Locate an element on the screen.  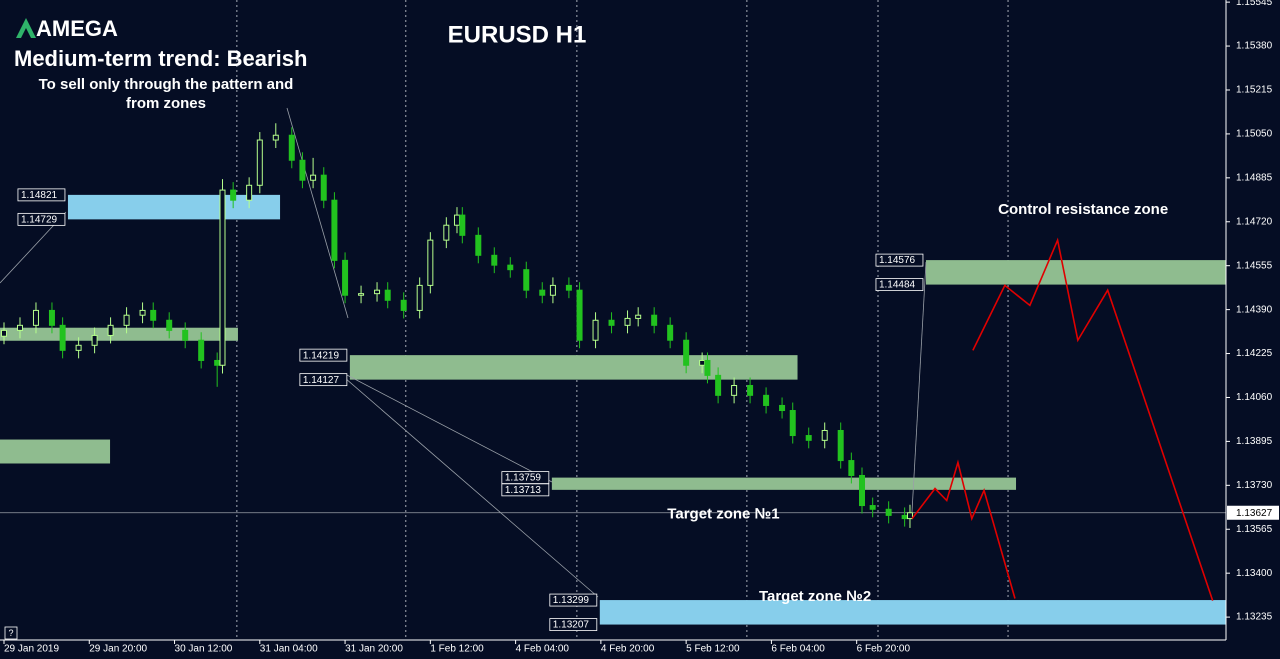
help-icon: ? is located at coordinates (10, 633).